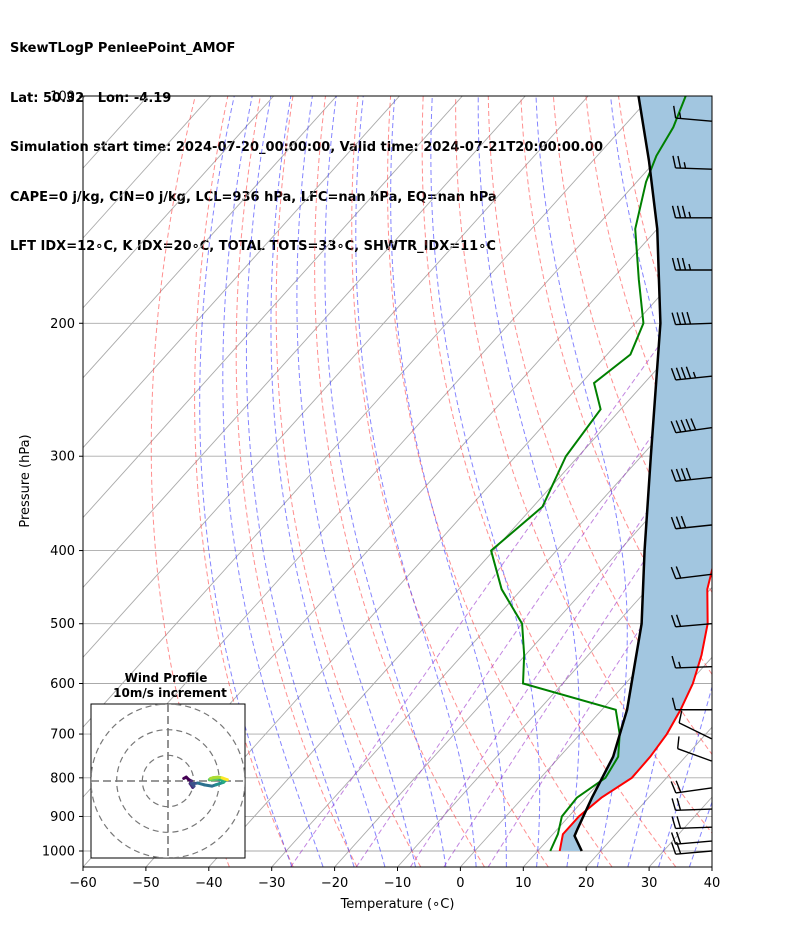  I want to click on x-tick-label: −30, so click(271, 883).